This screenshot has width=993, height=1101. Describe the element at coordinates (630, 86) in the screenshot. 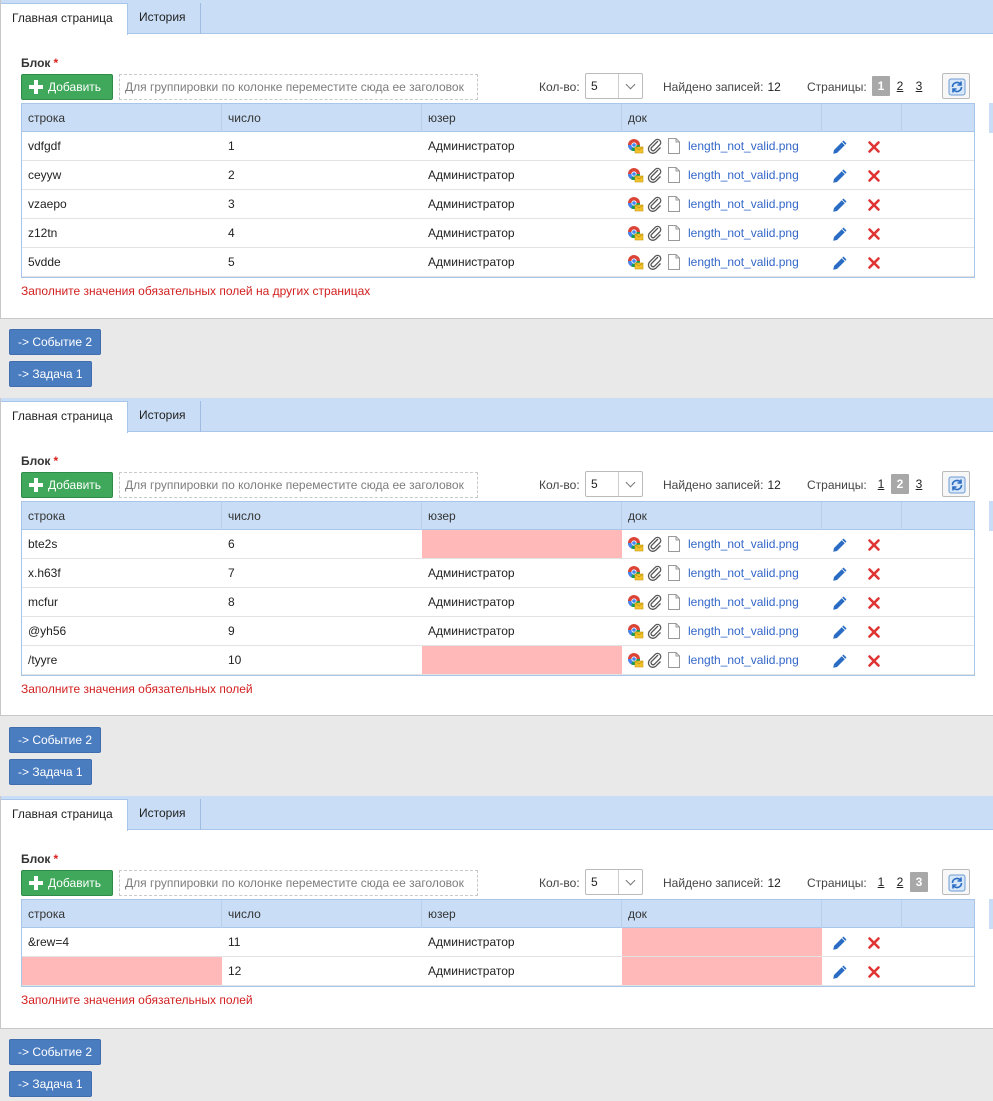

I see `chevron-down-icon` at that location.